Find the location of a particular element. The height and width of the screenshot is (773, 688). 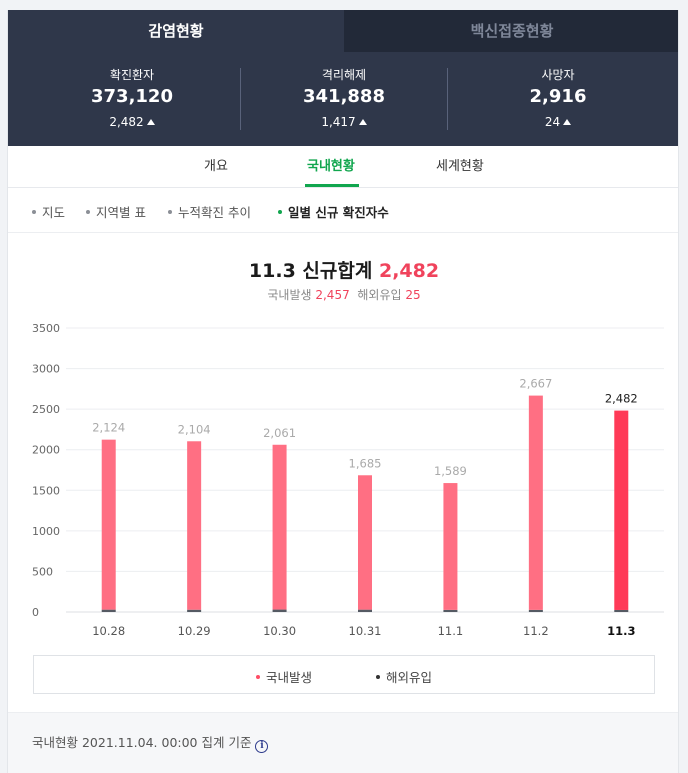

x-tick-label: 10.30 is located at coordinates (279, 631).